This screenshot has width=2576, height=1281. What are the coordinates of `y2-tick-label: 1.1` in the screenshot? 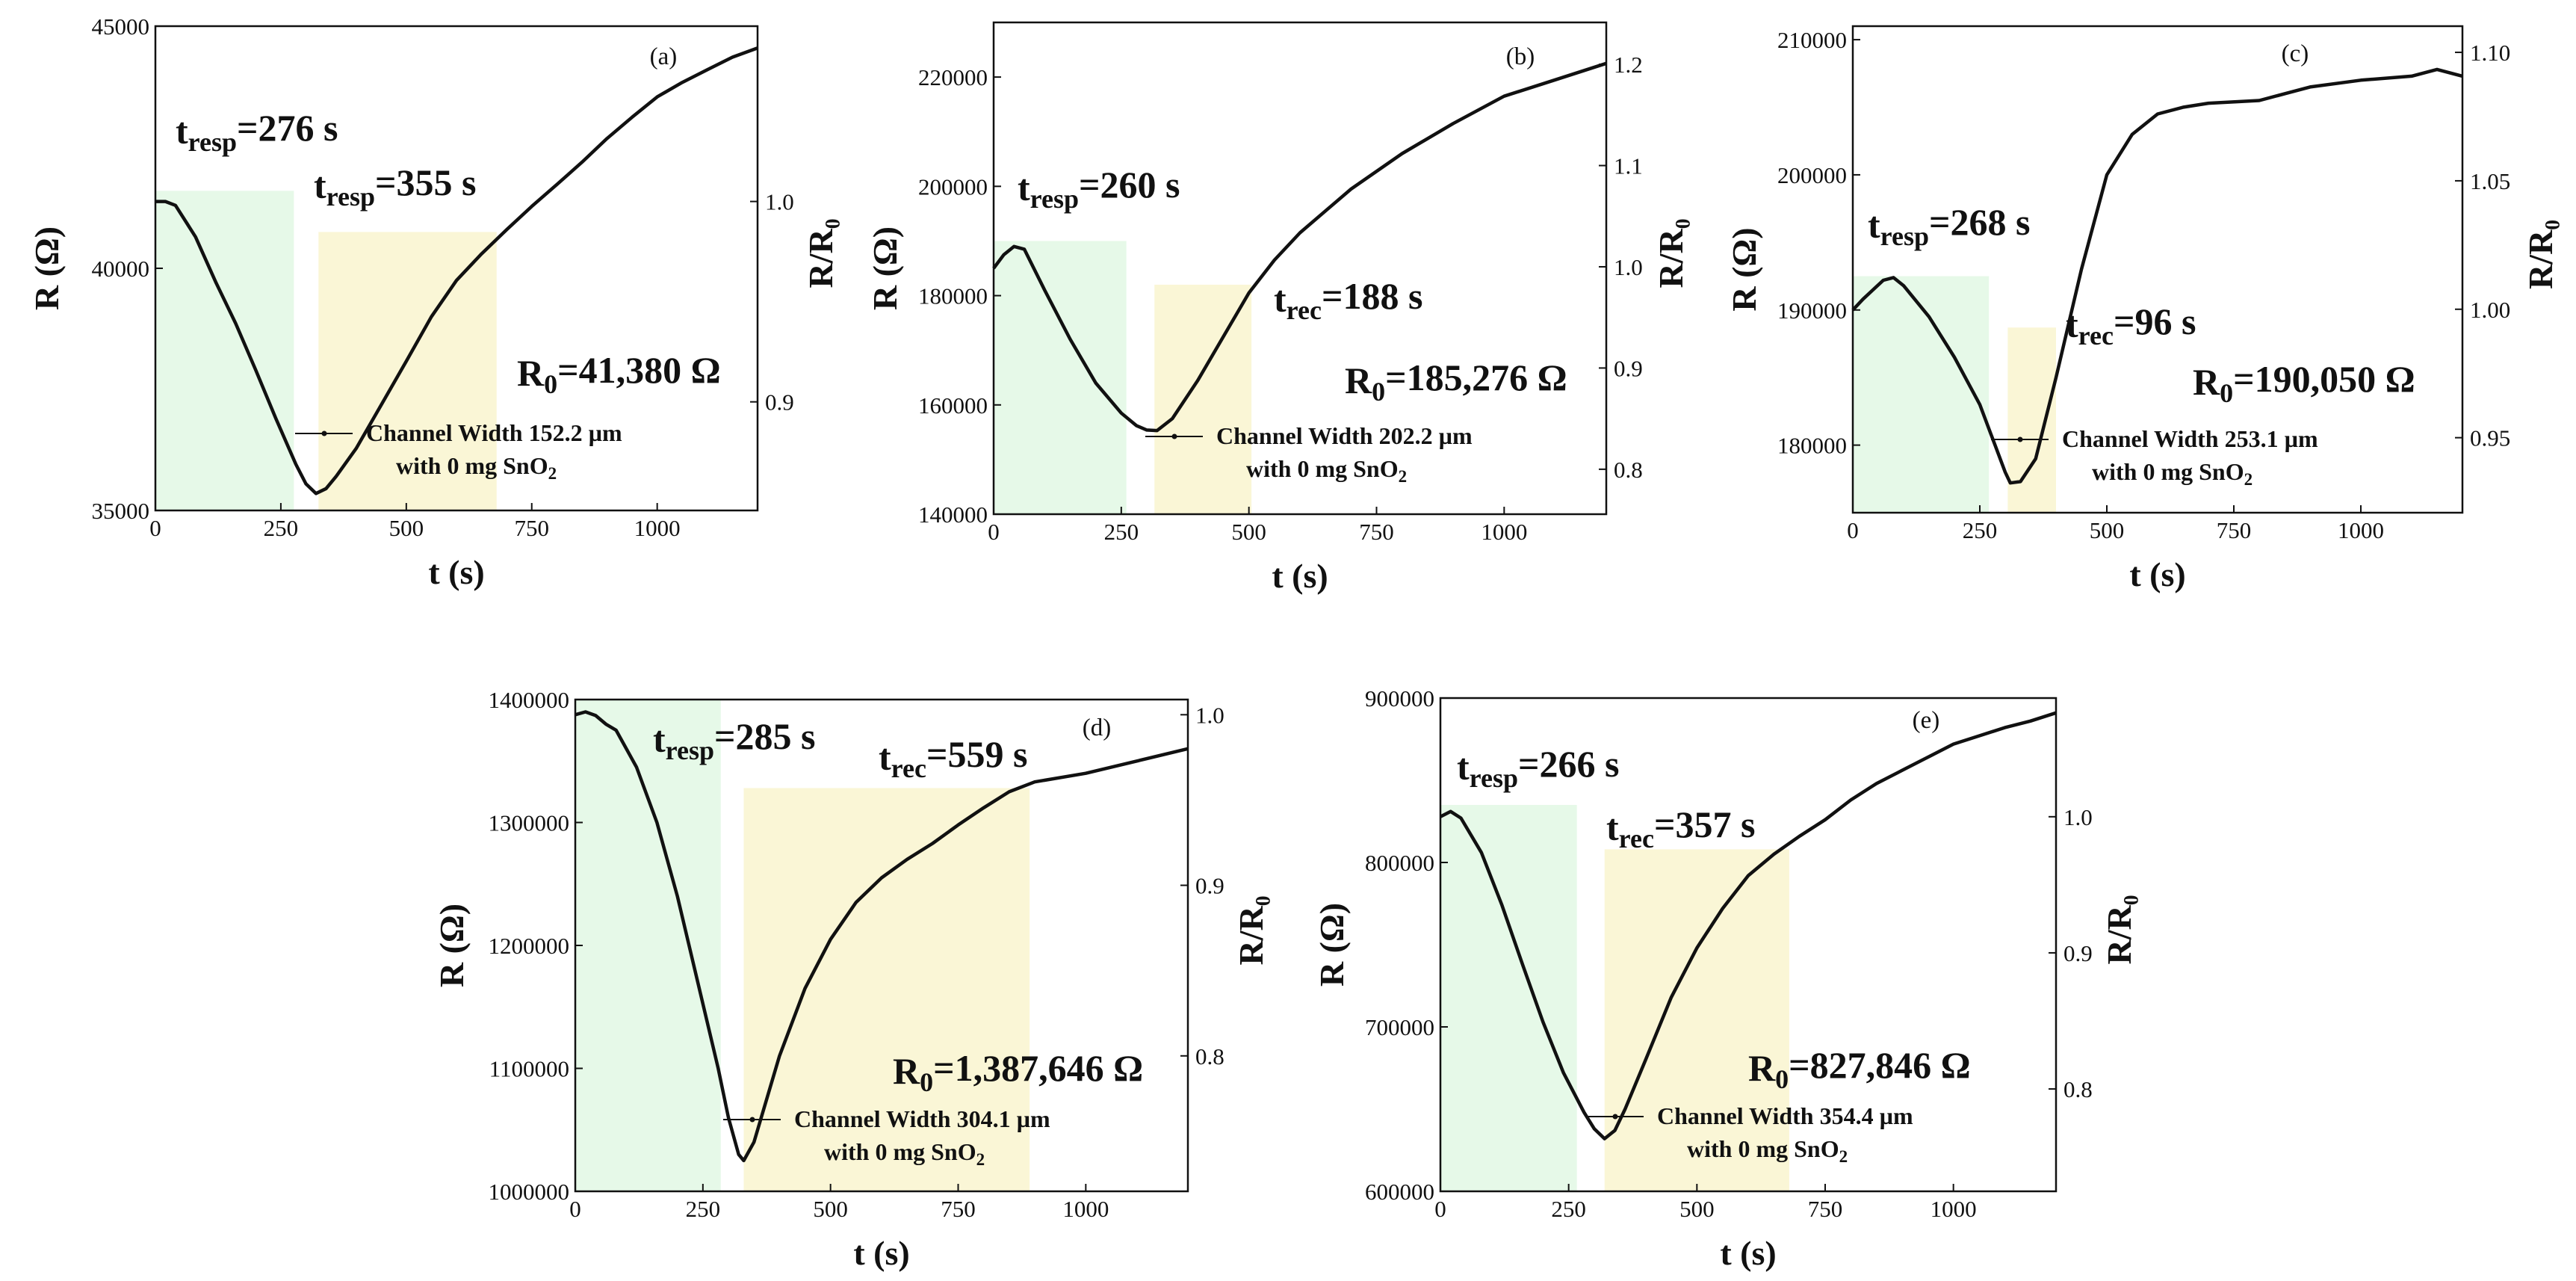 It's located at (1628, 166).